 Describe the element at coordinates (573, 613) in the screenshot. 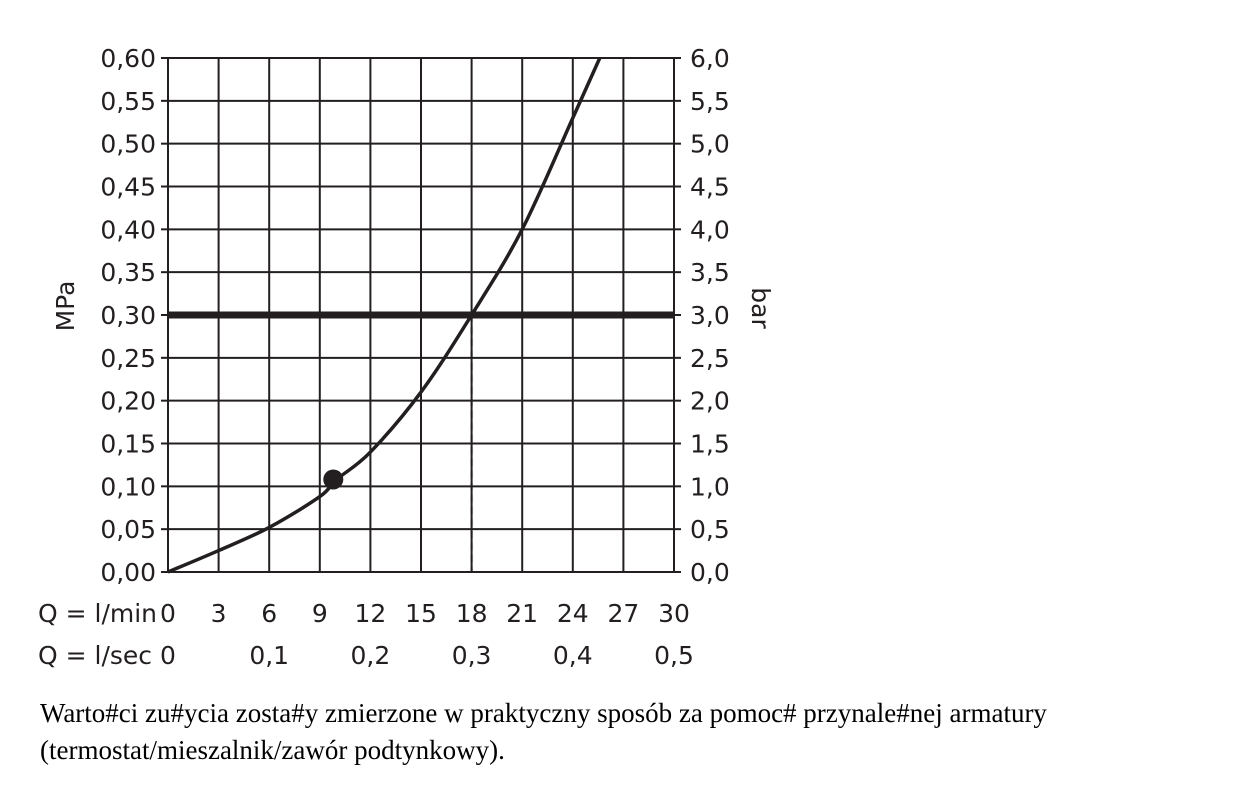

I see `x-lpm-tick-label: 24` at that location.